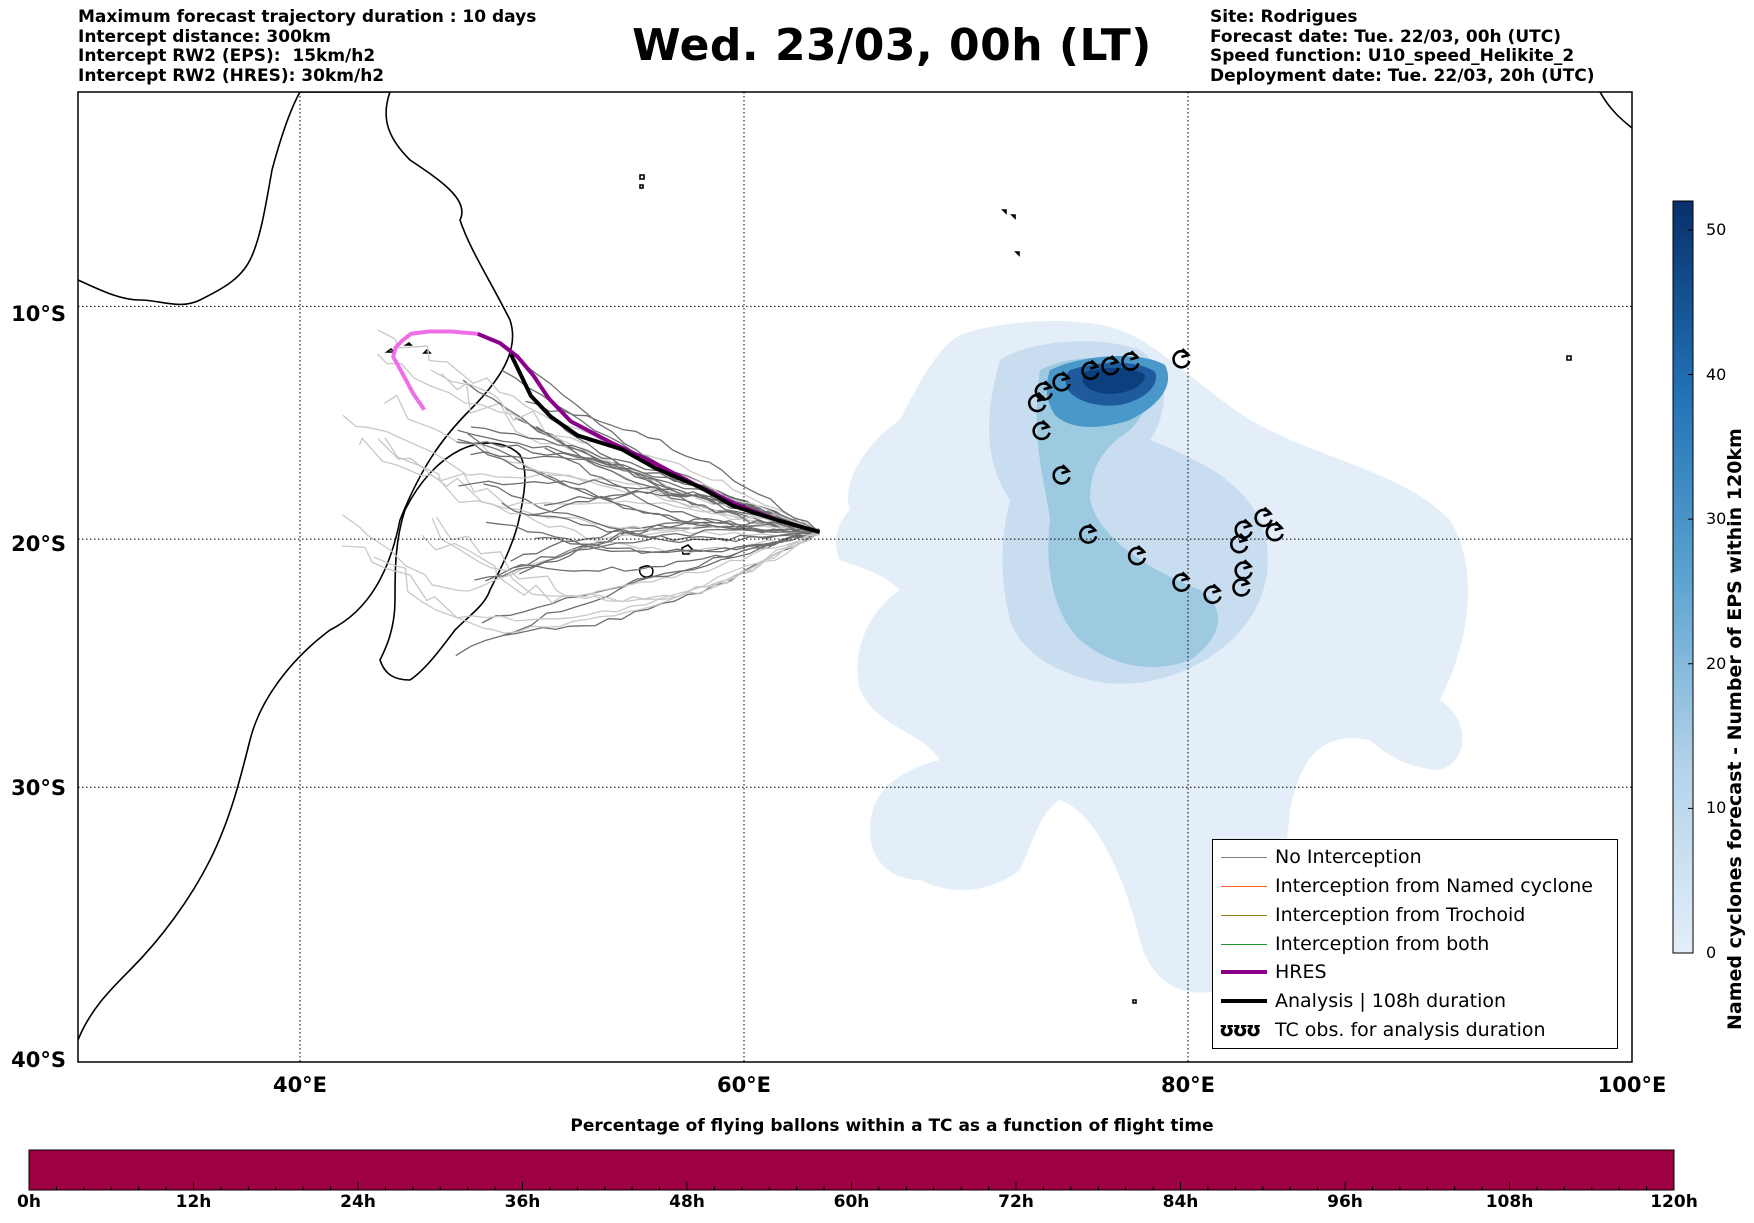 Image resolution: width=1754 pixels, height=1223 pixels. I want to click on colorbar-tick-label: 40, so click(1716, 374).